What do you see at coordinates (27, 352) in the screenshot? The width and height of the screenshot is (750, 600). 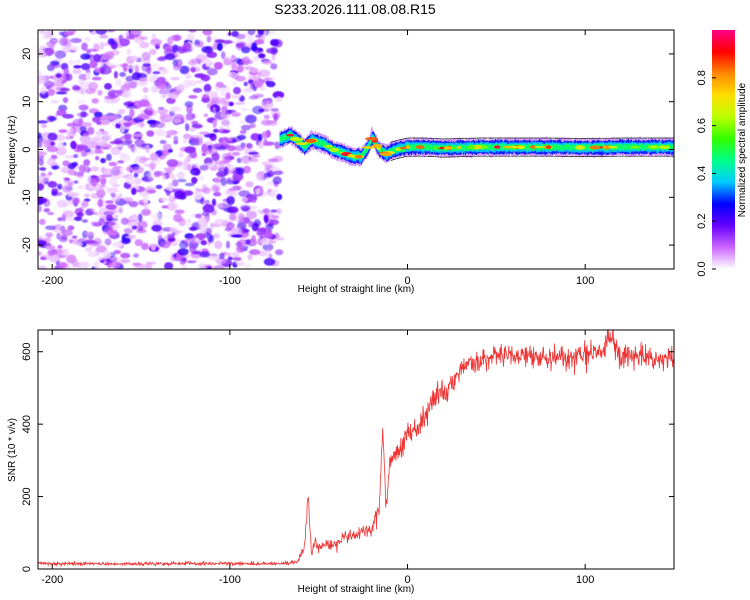 I see `y-tick-label: 600` at bounding box center [27, 352].